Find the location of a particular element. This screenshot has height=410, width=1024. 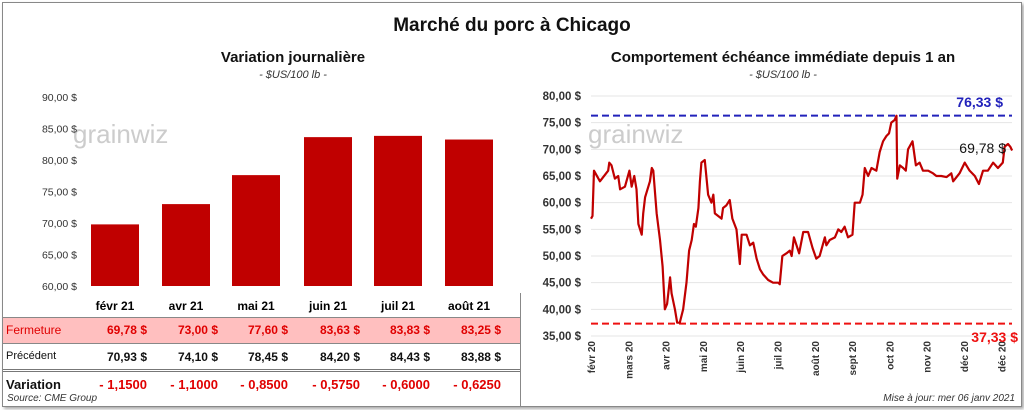

month-header: août 21 is located at coordinates (468, 306).